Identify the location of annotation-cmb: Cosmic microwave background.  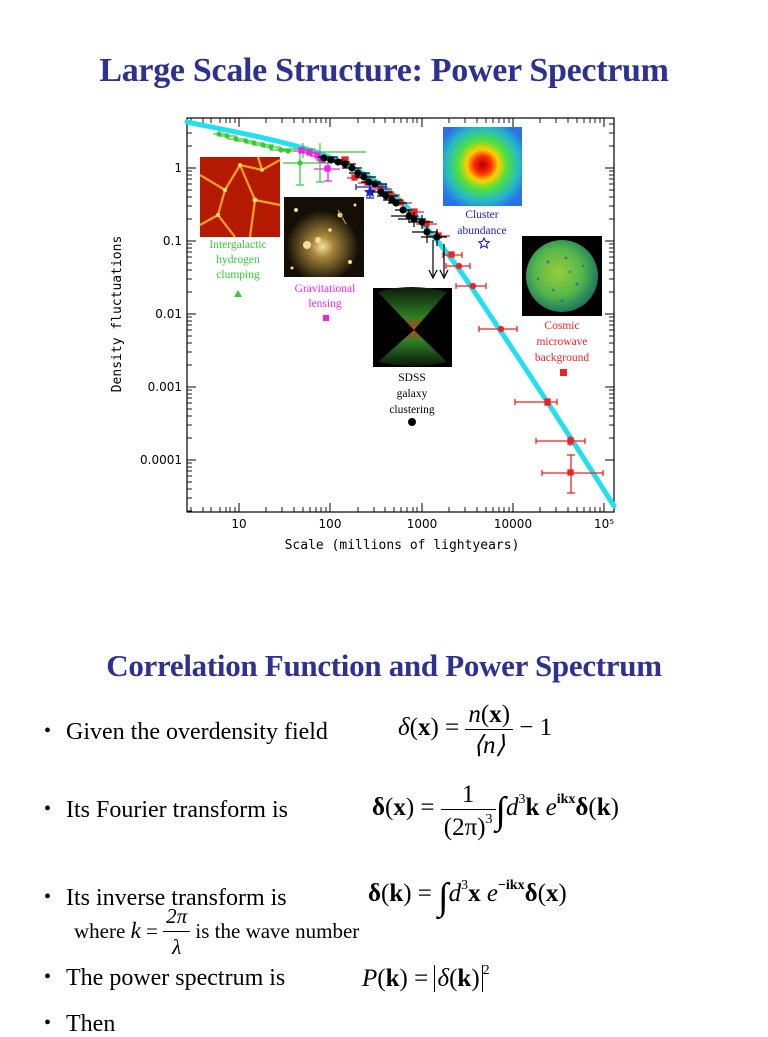
(562, 348).